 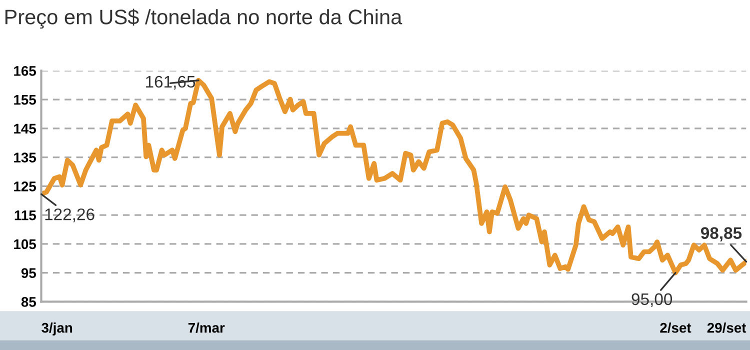 I want to click on y-tick-label: 155, so click(x=25, y=100).